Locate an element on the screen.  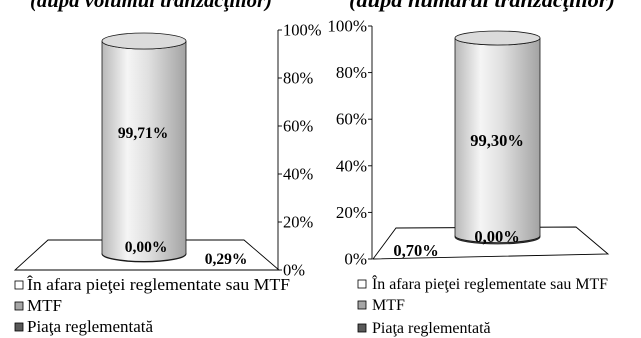
data-label: 0,70% is located at coordinates (415, 250).